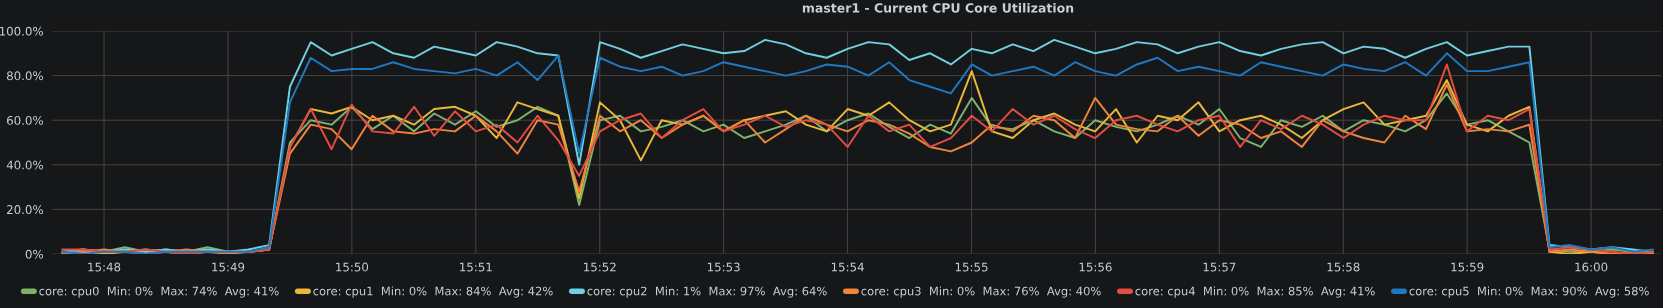 This screenshot has width=1663, height=308. Describe the element at coordinates (1343, 267) in the screenshot. I see `x-tick-label: 15:58` at that location.